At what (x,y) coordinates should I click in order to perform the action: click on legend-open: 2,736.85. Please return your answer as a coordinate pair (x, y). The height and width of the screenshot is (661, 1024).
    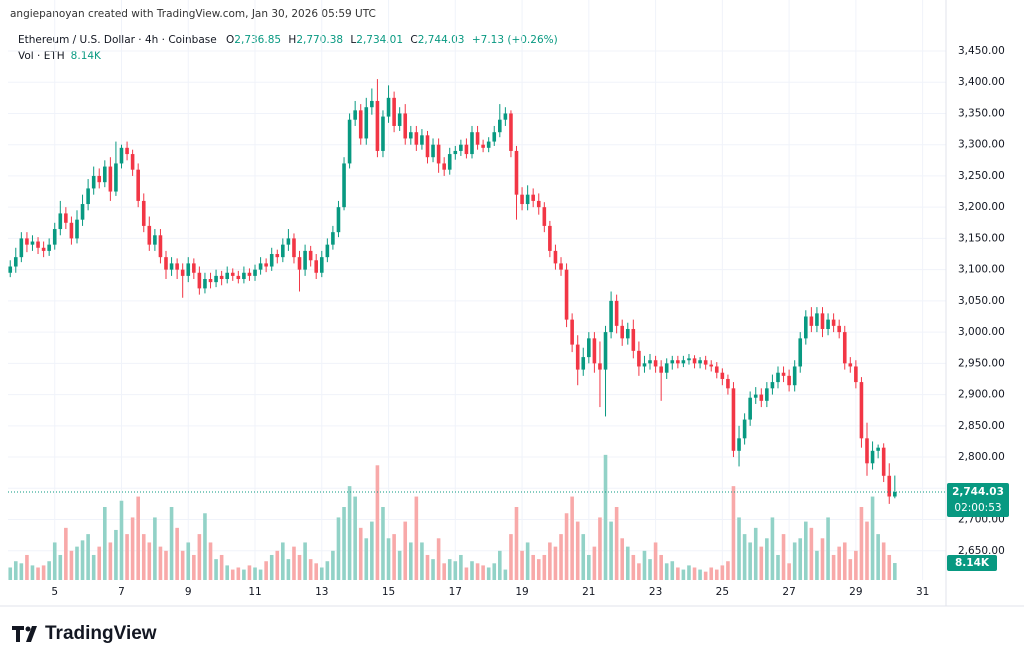
    Looking at the image, I should click on (257, 40).